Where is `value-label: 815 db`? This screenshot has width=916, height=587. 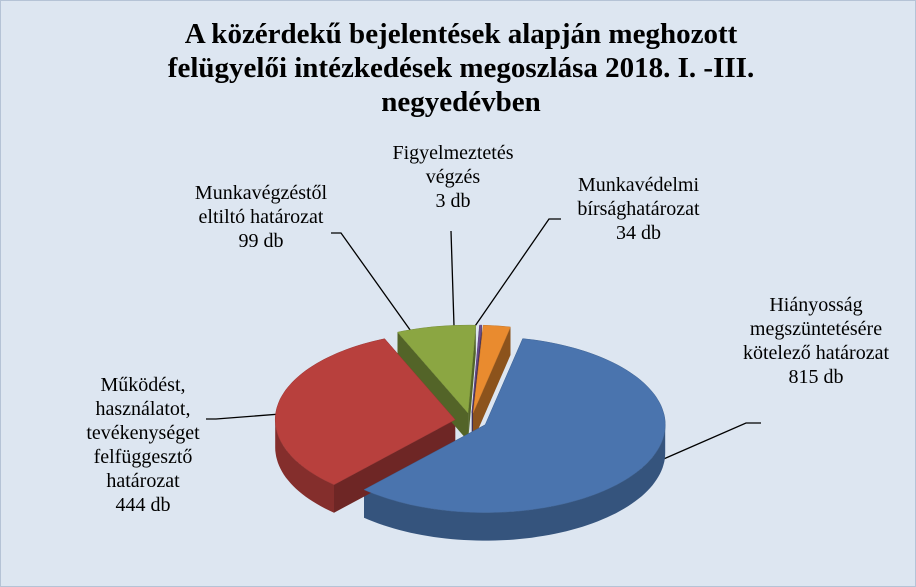 value-label: 815 db is located at coordinates (816, 377).